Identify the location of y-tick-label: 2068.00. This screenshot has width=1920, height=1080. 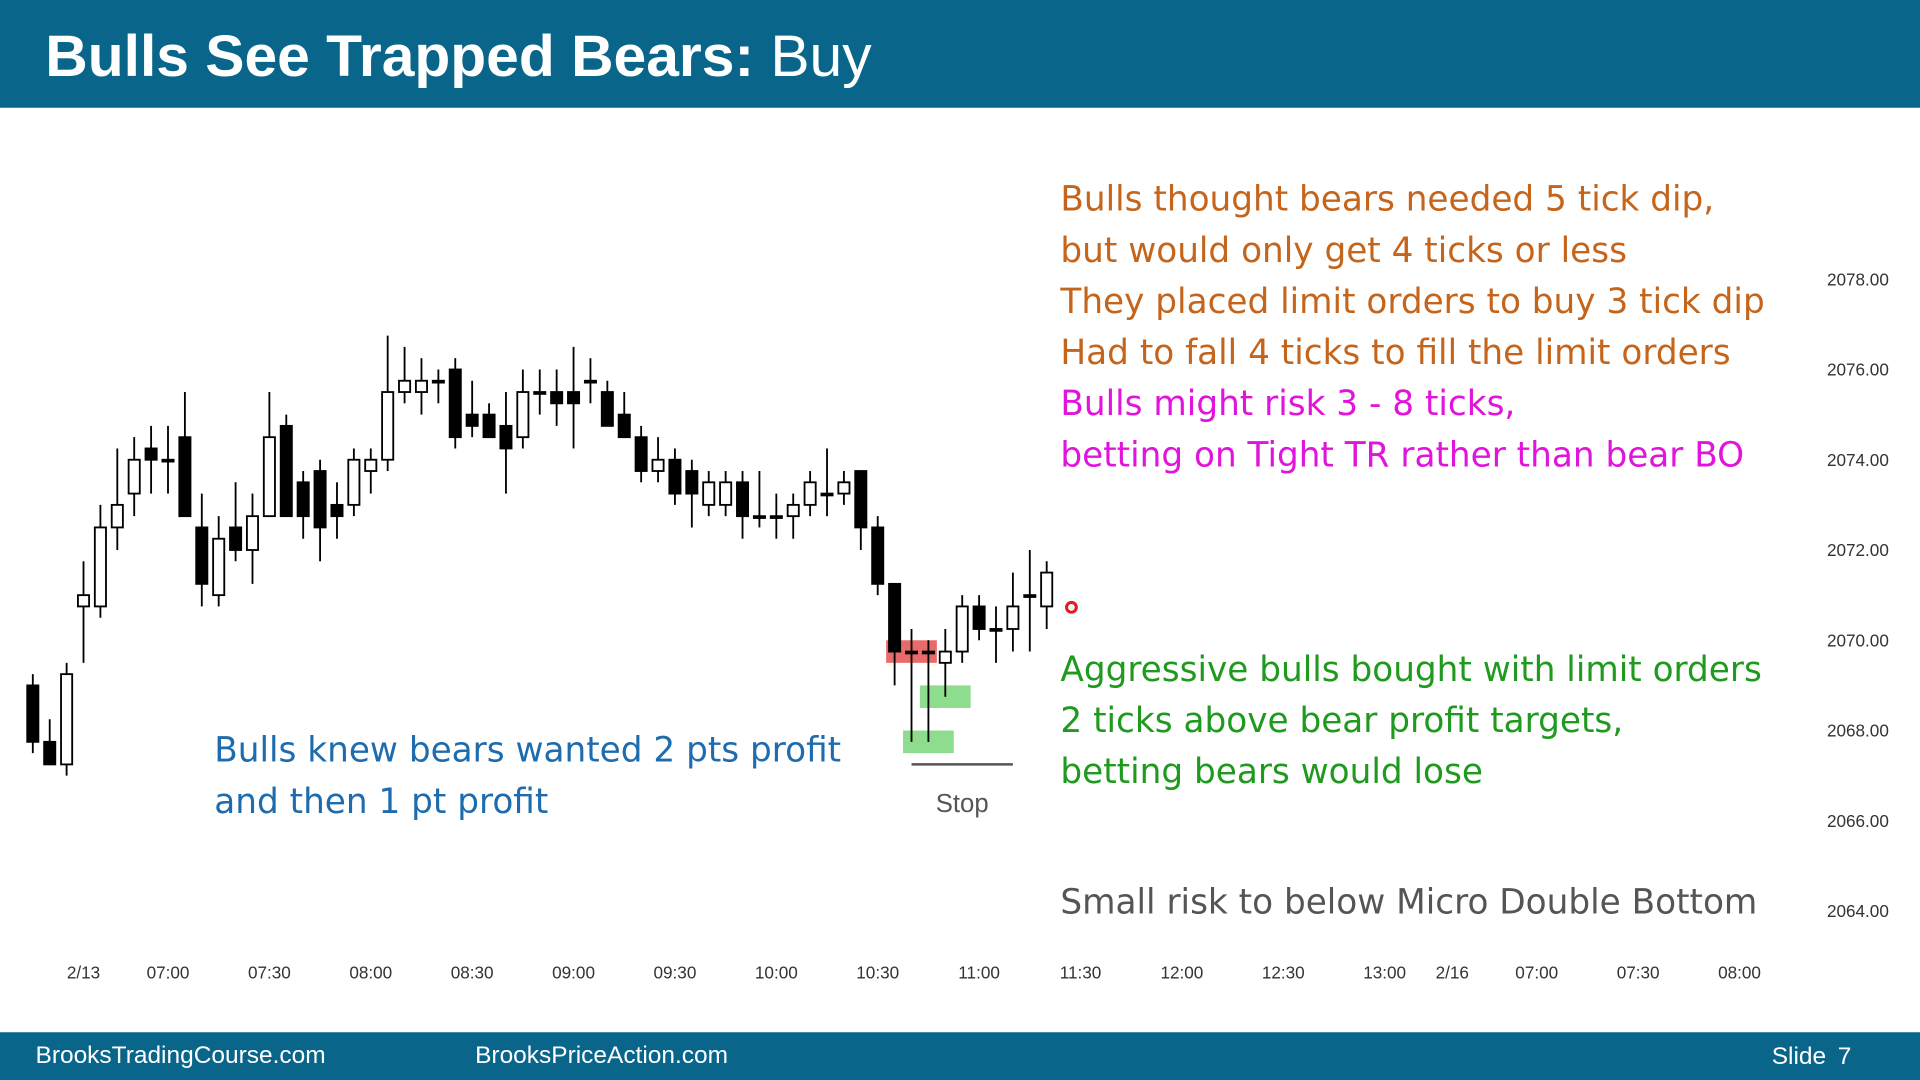
(1858, 731).